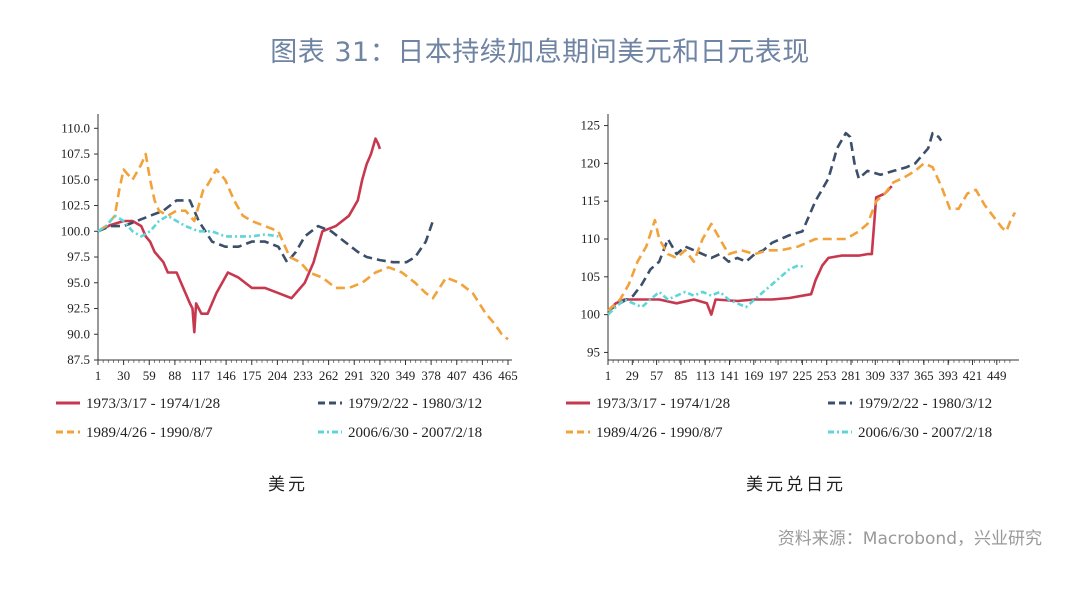 This screenshot has width=1080, height=596. Describe the element at coordinates (75, 230) in the screenshot. I see `y-tick-label: 100.0` at that location.